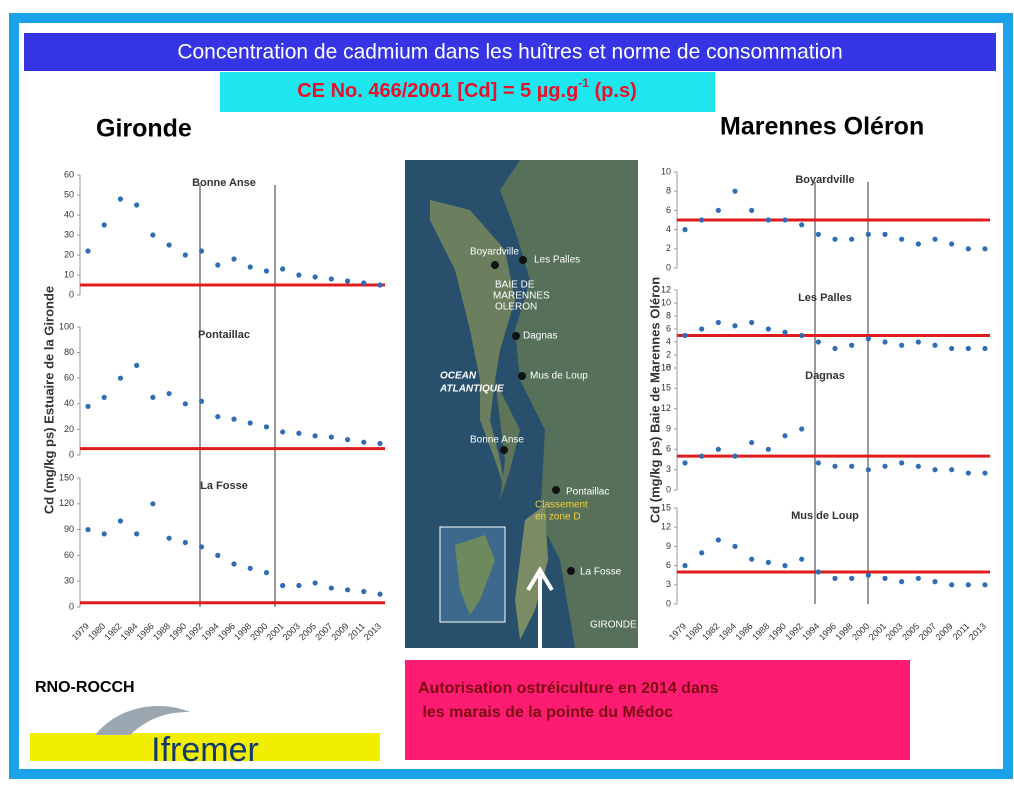 The height and width of the screenshot is (785, 1014). What do you see at coordinates (601, 572) in the screenshot?
I see `map-label: La Fosse` at bounding box center [601, 572].